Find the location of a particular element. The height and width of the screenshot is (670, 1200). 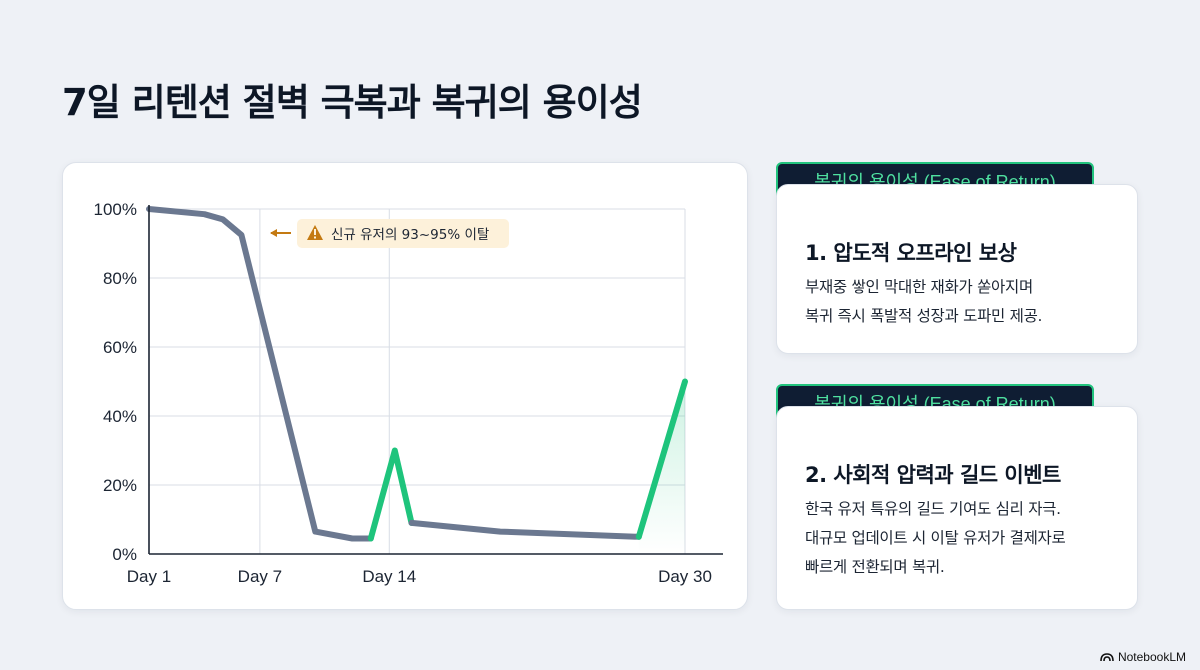

y-tick-label: 60% is located at coordinates (120, 347).